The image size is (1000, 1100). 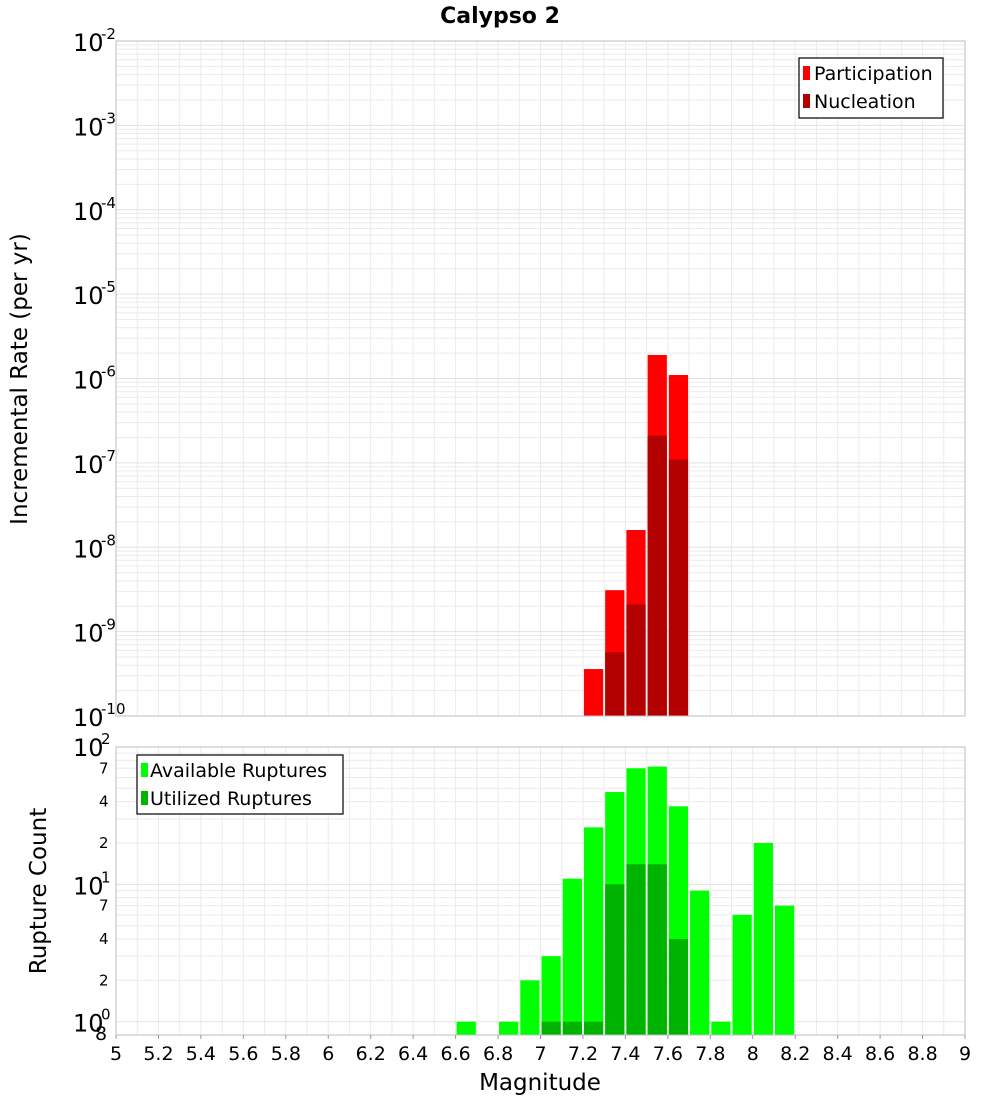 I want to click on x-tick-label: 8.8, so click(x=922, y=1054).